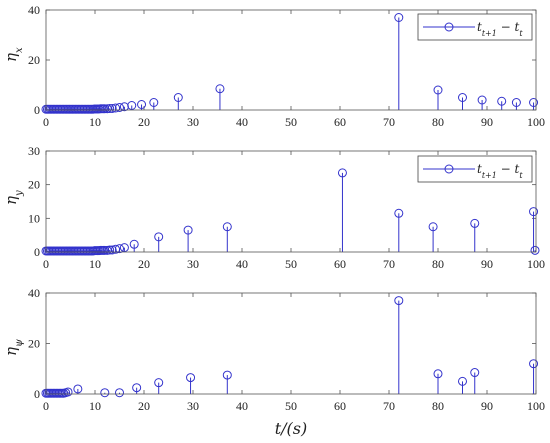 The width and height of the screenshot is (550, 443). Describe the element at coordinates (13, 54) in the screenshot. I see `ylabel-eta-x: ηx` at that location.